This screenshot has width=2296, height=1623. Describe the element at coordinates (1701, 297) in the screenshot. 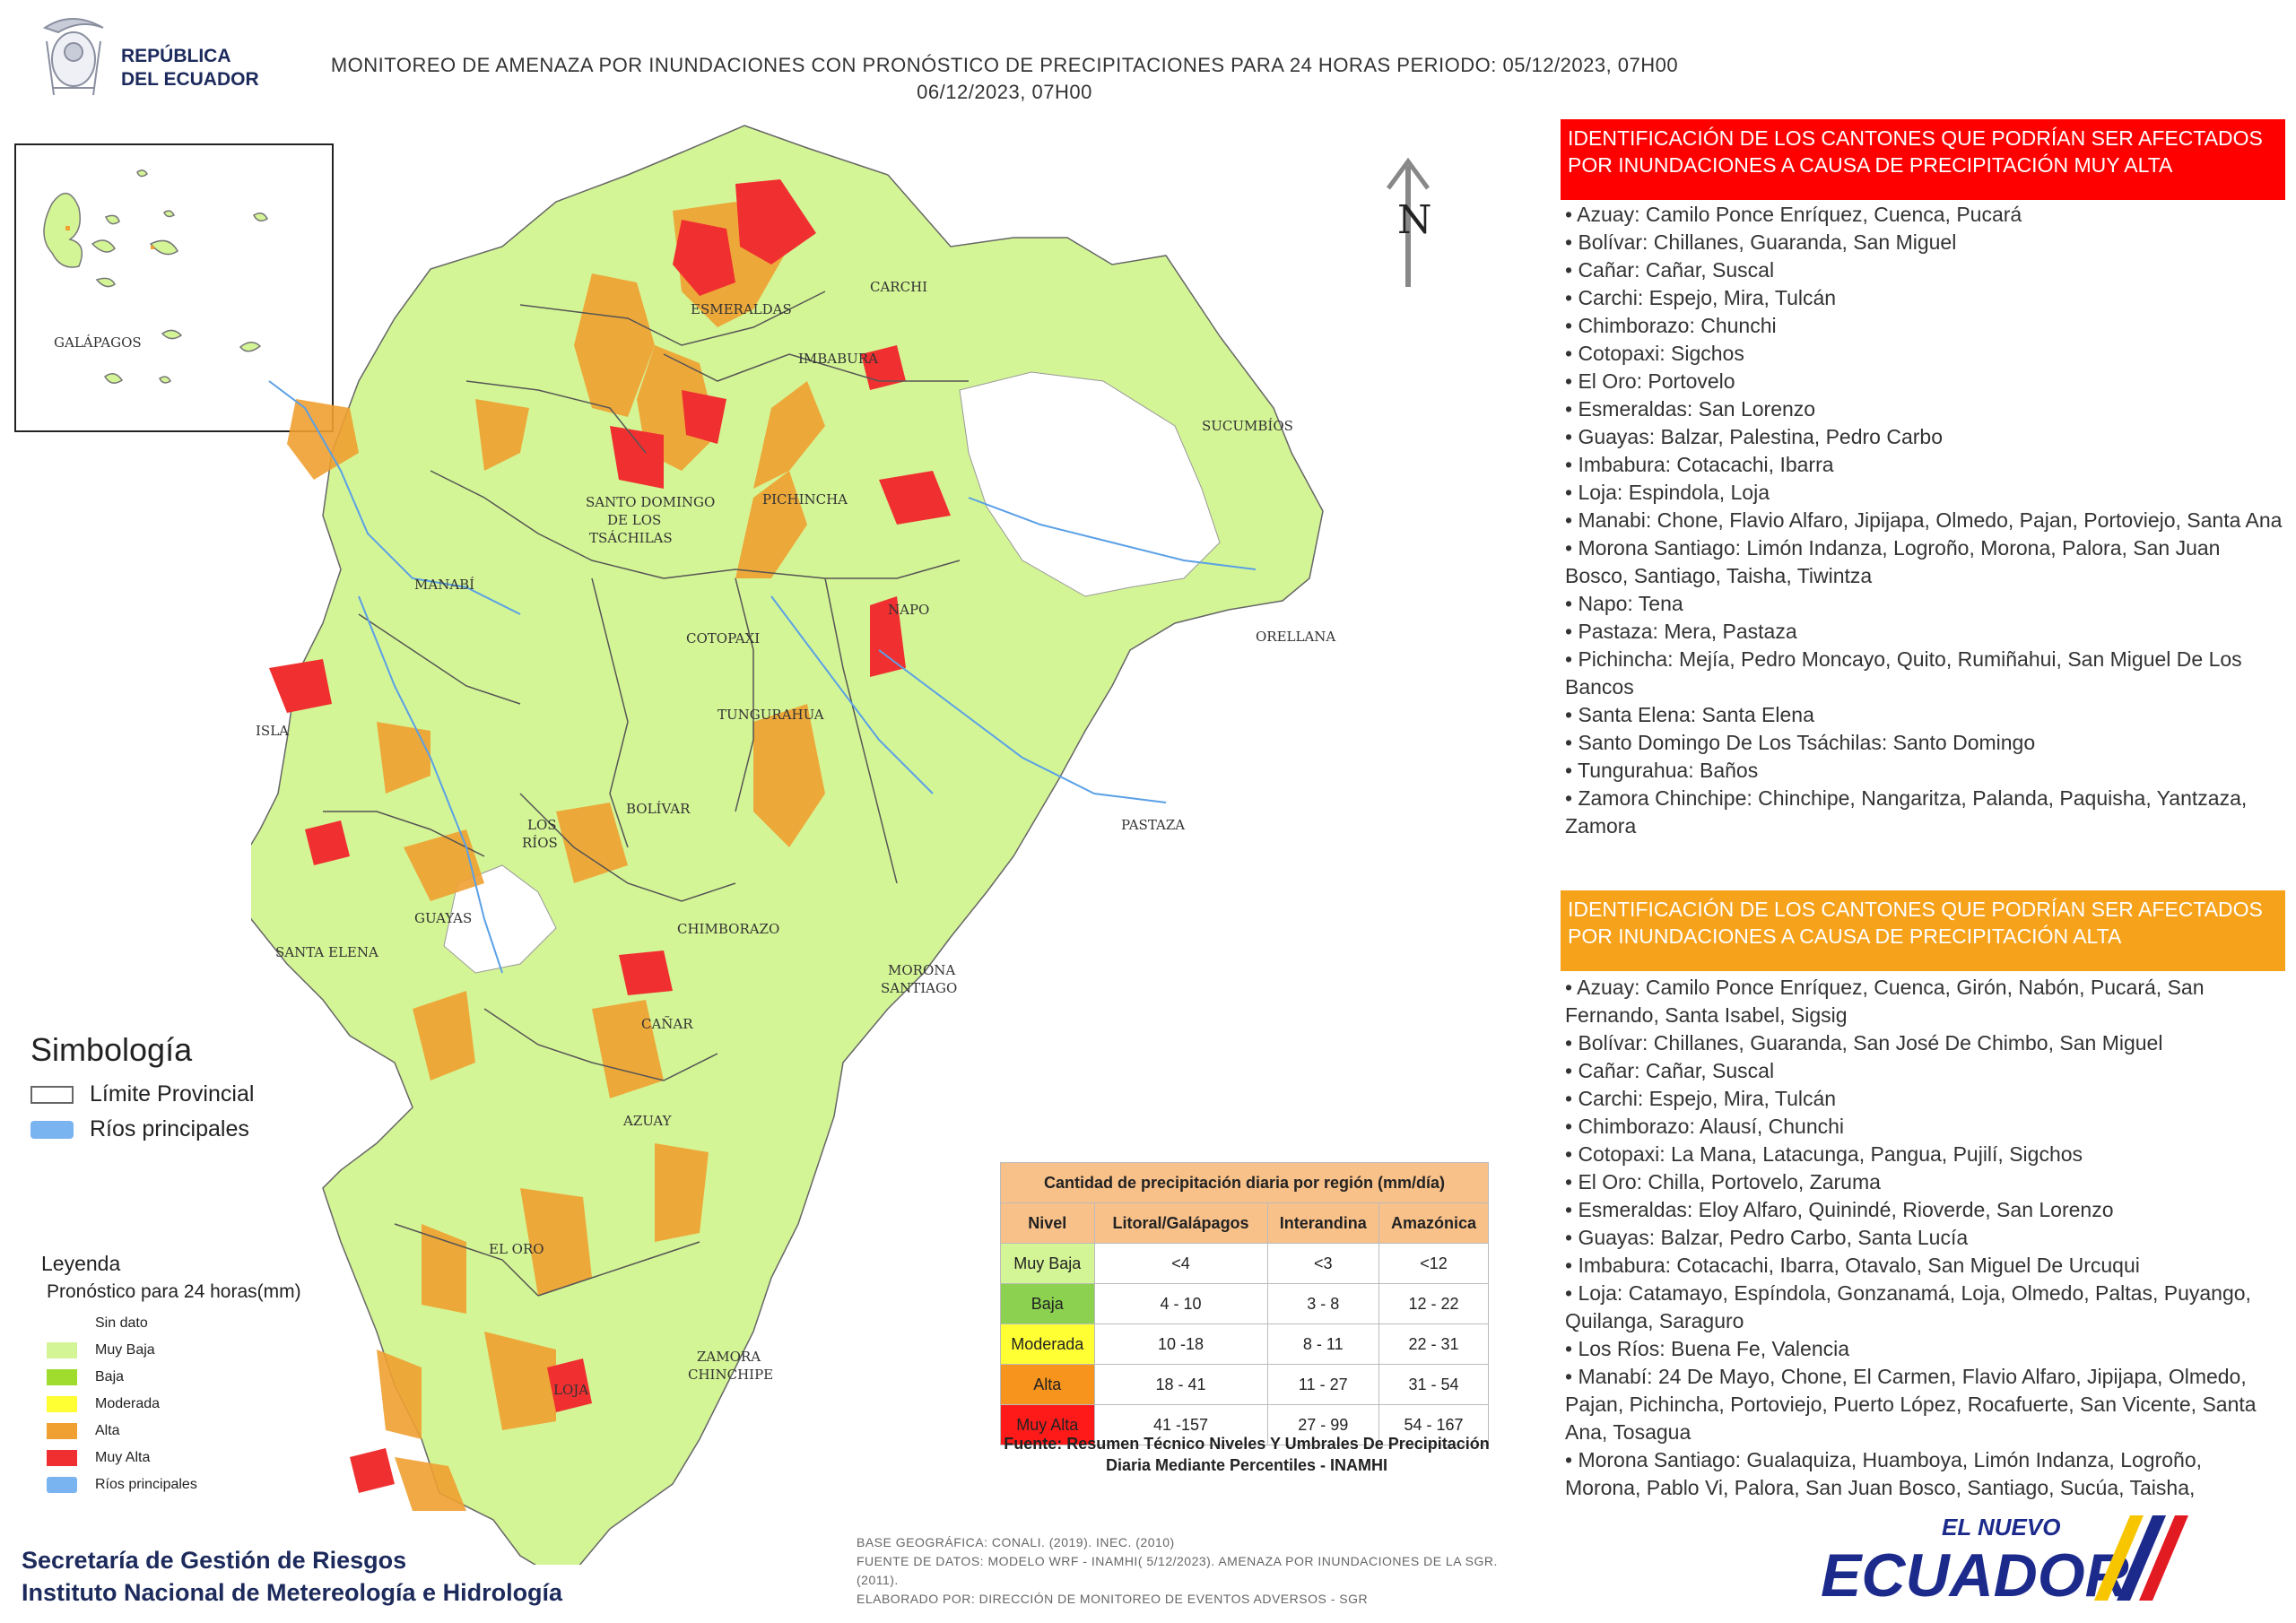

I see `list-item: • Carchi: Espejo, Mira, Tulcán` at that location.